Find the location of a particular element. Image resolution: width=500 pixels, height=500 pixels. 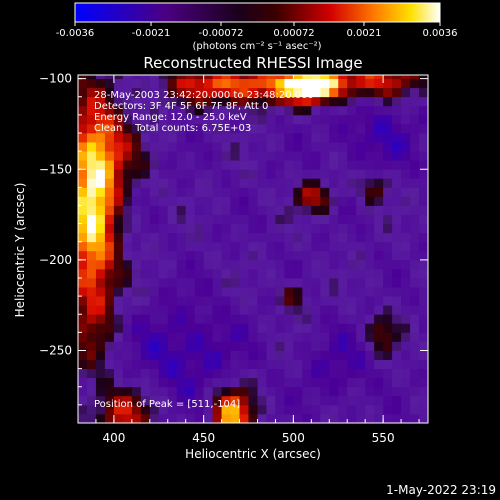

footer-timestamp: 1-May-2022 23:19 is located at coordinates (441, 490).